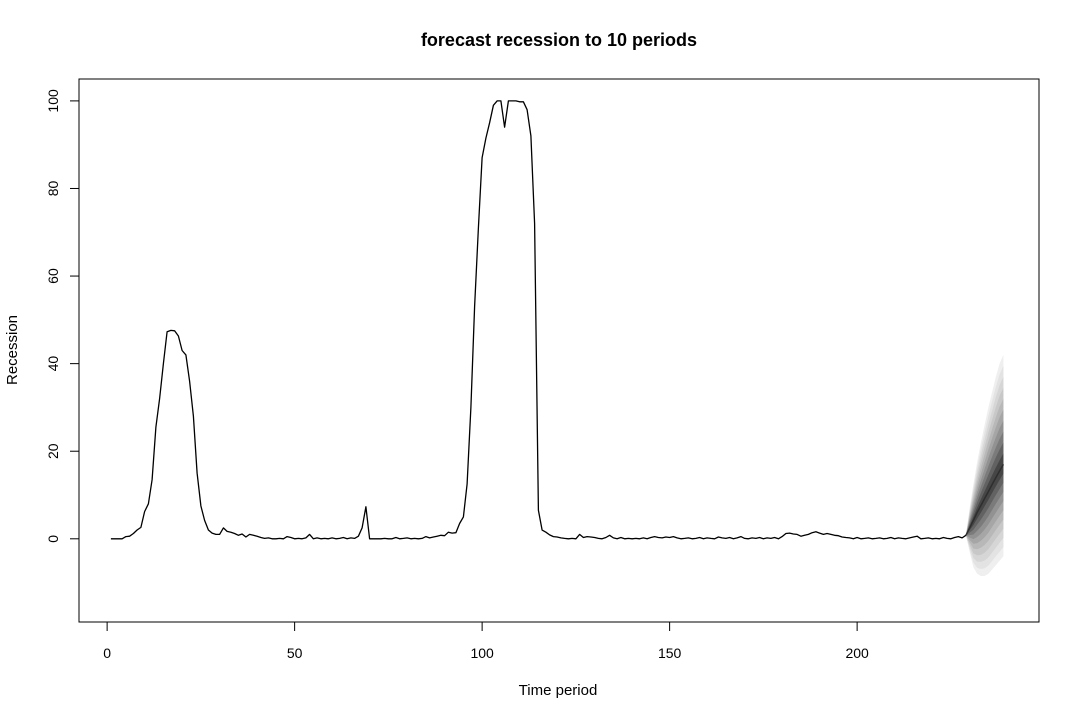  Describe the element at coordinates (559, 40) in the screenshot. I see `chart-title: forecast recession to 10 periods` at that location.